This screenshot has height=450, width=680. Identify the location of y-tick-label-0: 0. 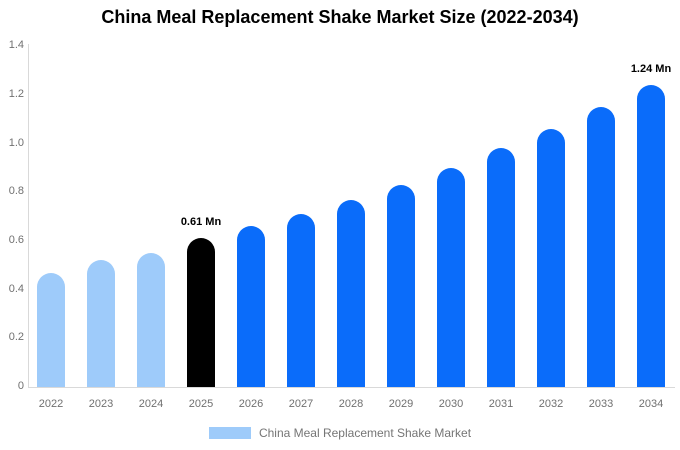
(20, 386).